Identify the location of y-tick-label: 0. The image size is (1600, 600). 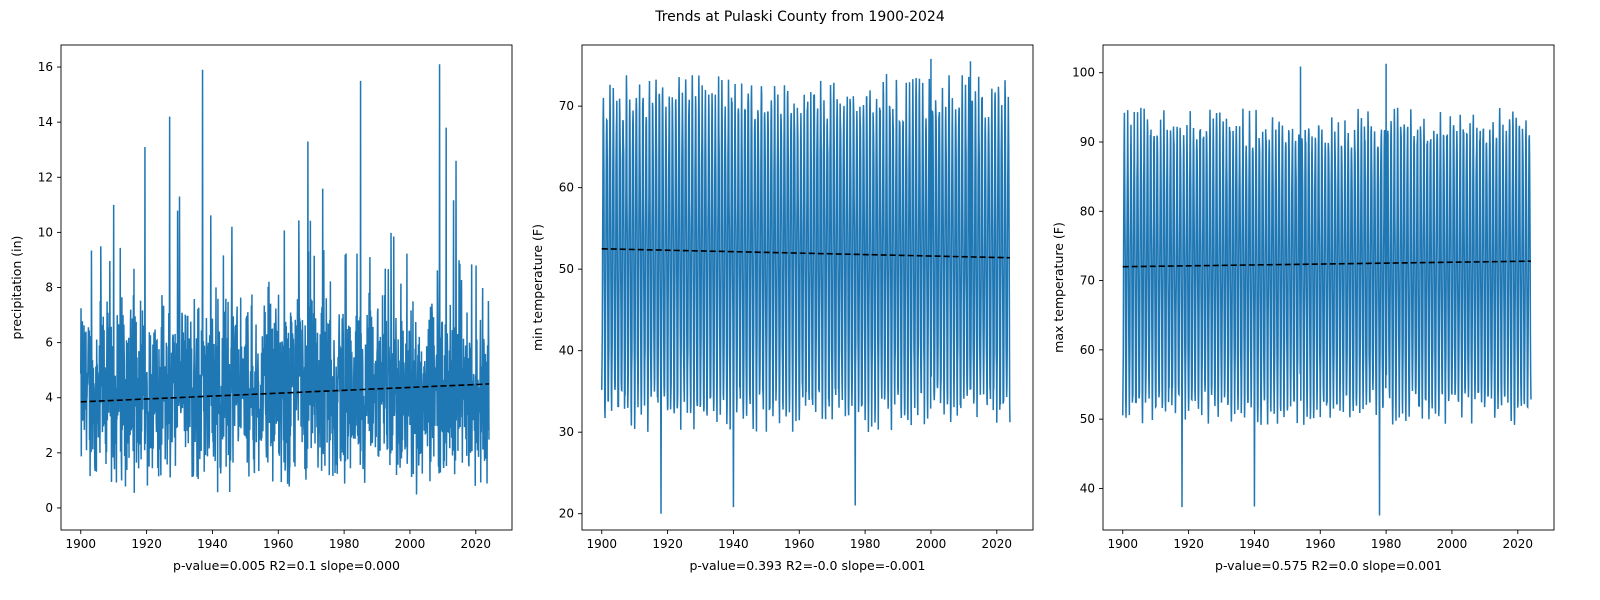
(49, 508).